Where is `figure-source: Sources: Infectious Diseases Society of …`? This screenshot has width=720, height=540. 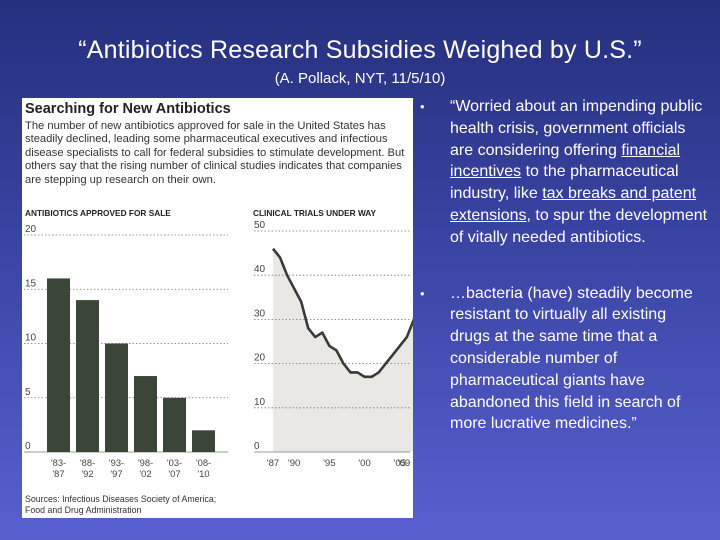 figure-source: Sources: Infectious Diseases Society of … is located at coordinates (140, 504).